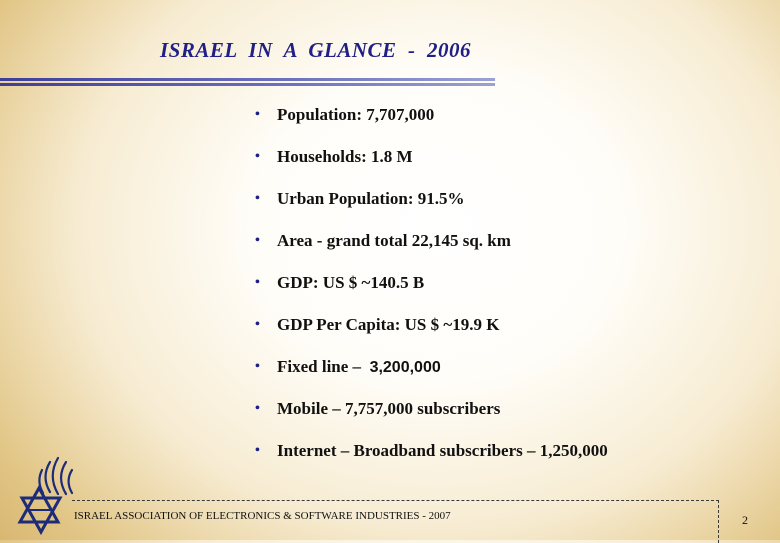 This screenshot has width=780, height=543. I want to click on bullet-text: Households: 1.8 M, so click(345, 156).